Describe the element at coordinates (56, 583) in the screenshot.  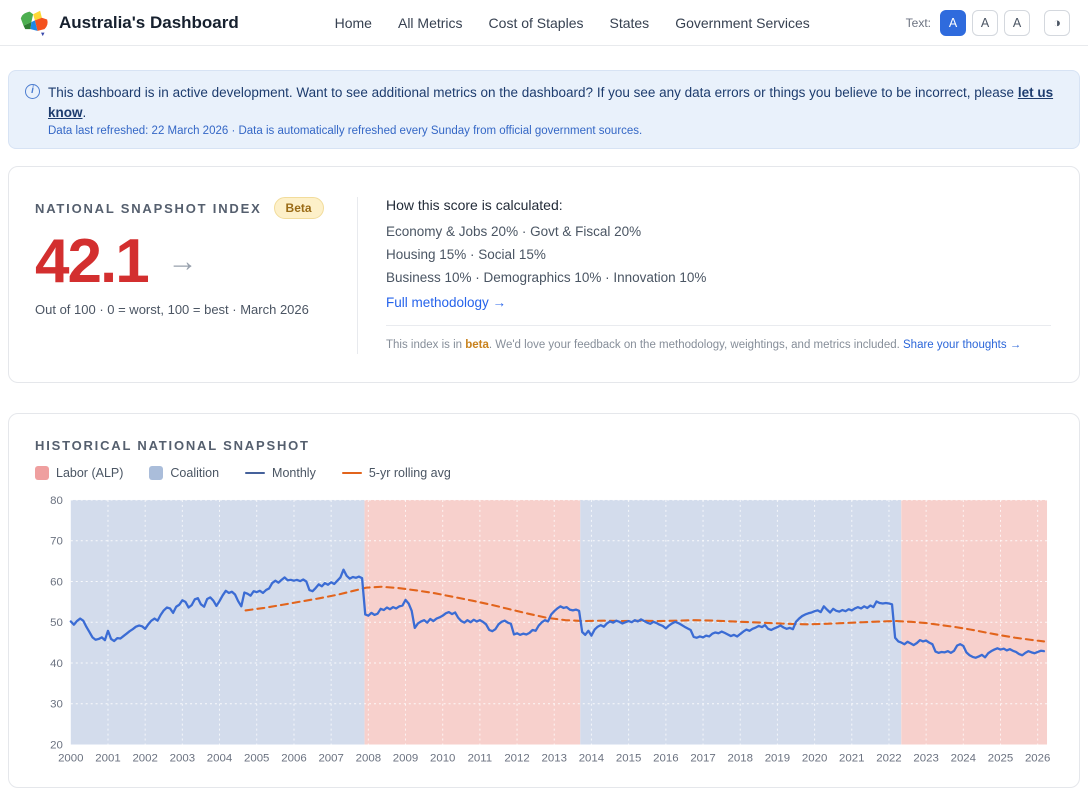
I see `svg-text: 60` at that location.